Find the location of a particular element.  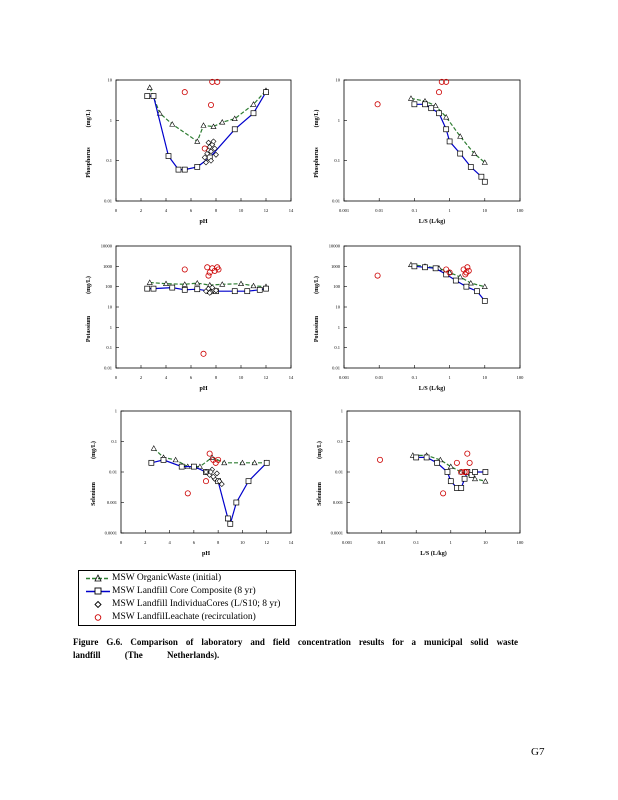

x-tick-label: 0.1 is located at coordinates (415, 210).